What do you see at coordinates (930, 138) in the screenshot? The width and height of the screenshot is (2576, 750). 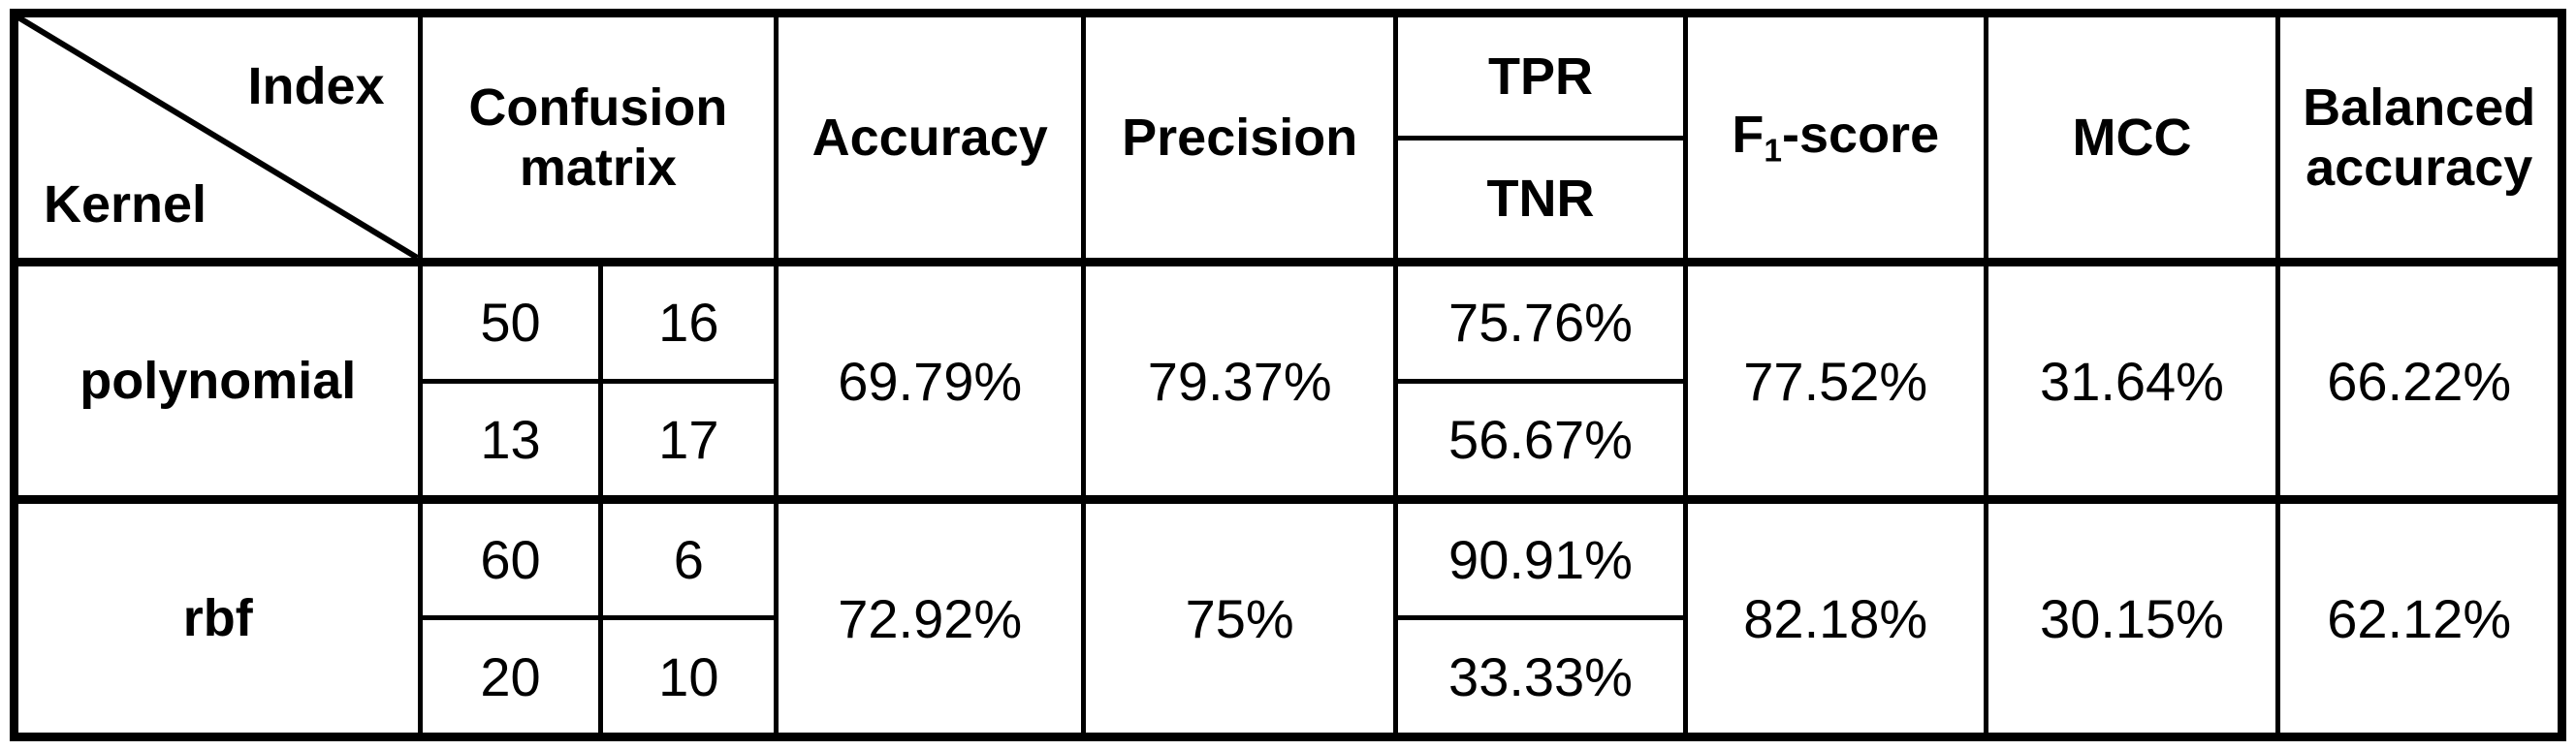 I see `header-cell-accuracy: Accuracy` at bounding box center [930, 138].